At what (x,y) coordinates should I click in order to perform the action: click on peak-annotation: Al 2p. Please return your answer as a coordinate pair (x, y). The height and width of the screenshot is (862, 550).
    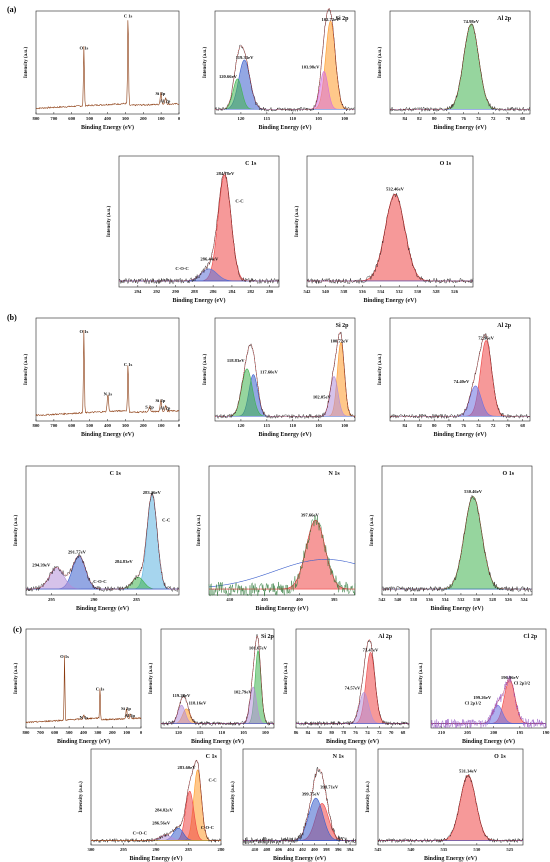
    Looking at the image, I should click on (165, 408).